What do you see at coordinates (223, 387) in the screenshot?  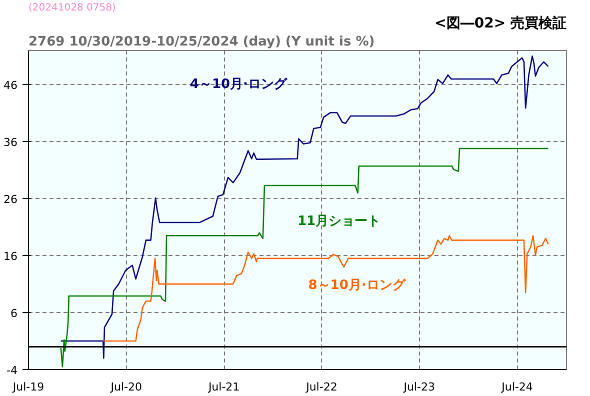 I see `x-tick-label: Jul-21` at bounding box center [223, 387].